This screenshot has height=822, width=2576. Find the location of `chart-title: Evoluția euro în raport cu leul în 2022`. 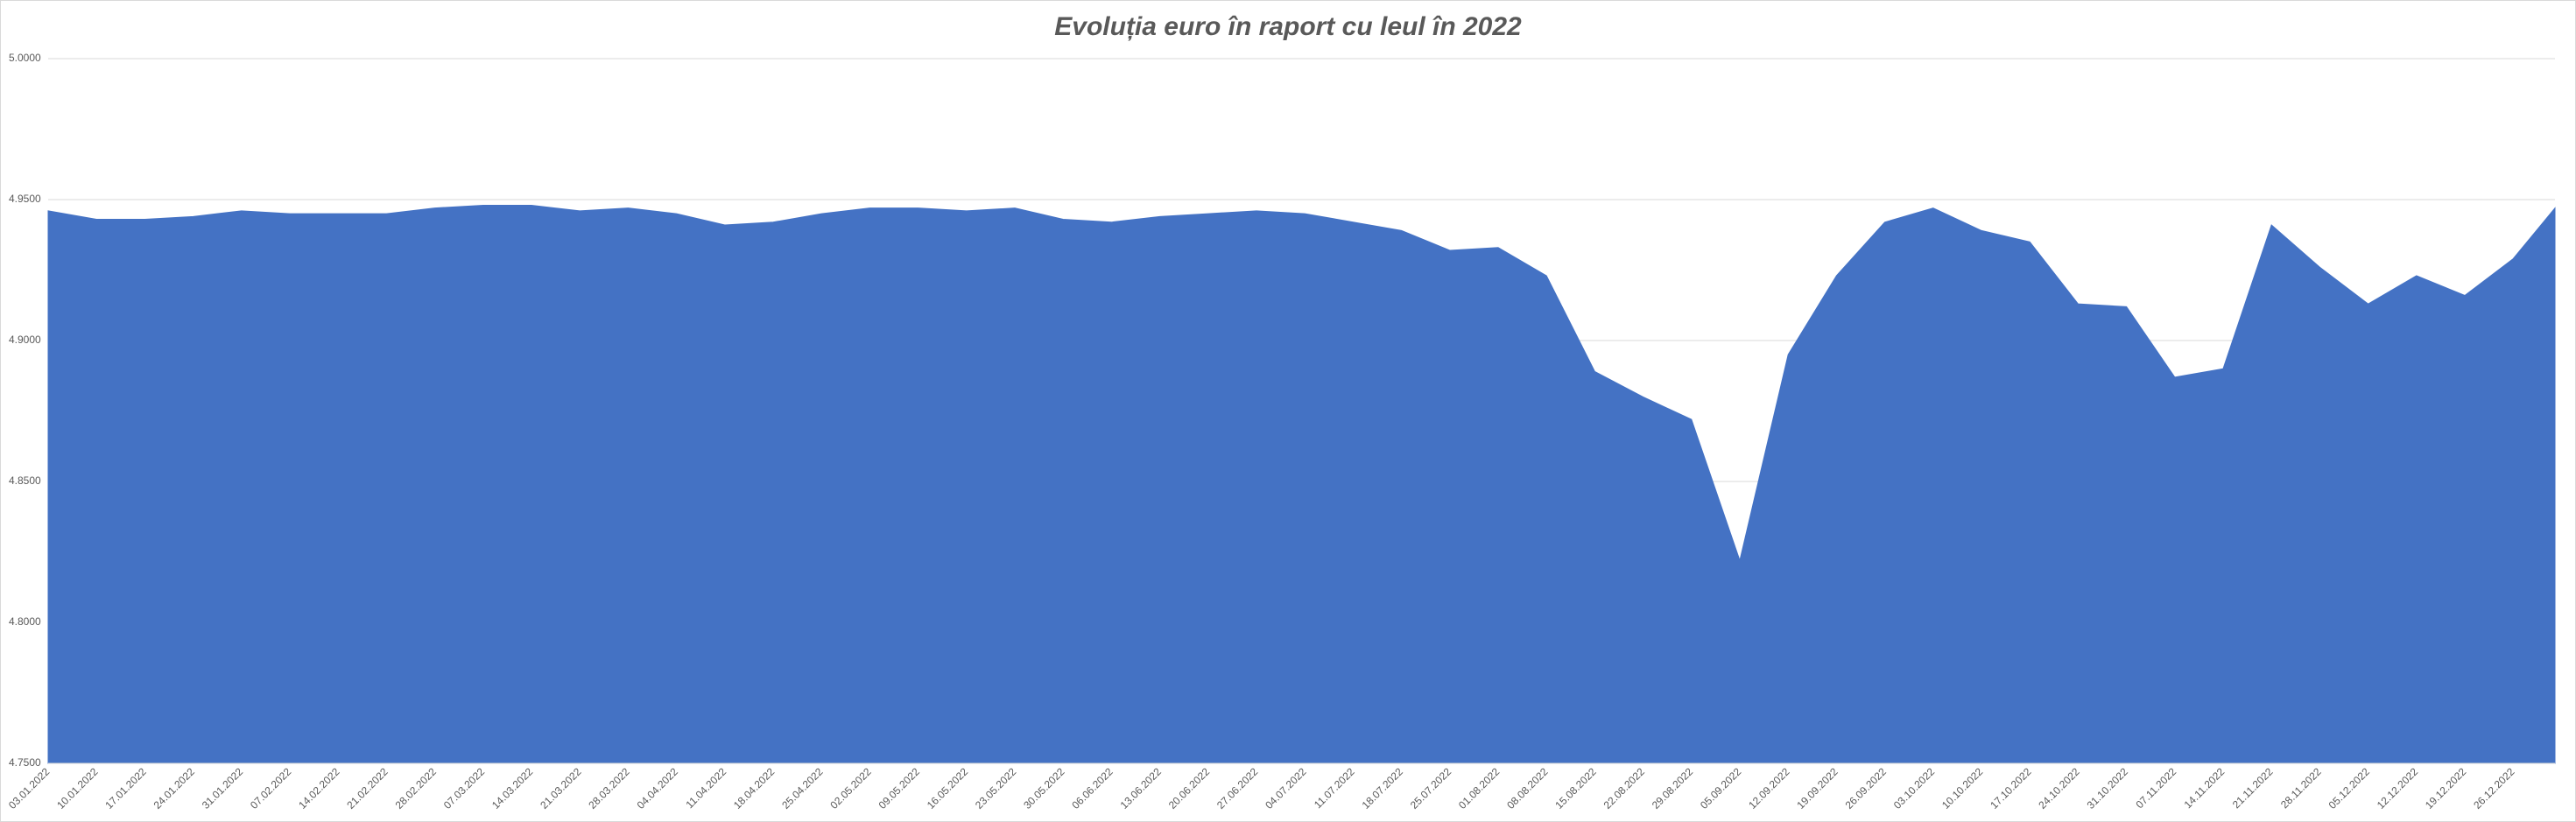

chart-title: Evoluția euro în raport cu leul în 2022 is located at coordinates (1288, 27).